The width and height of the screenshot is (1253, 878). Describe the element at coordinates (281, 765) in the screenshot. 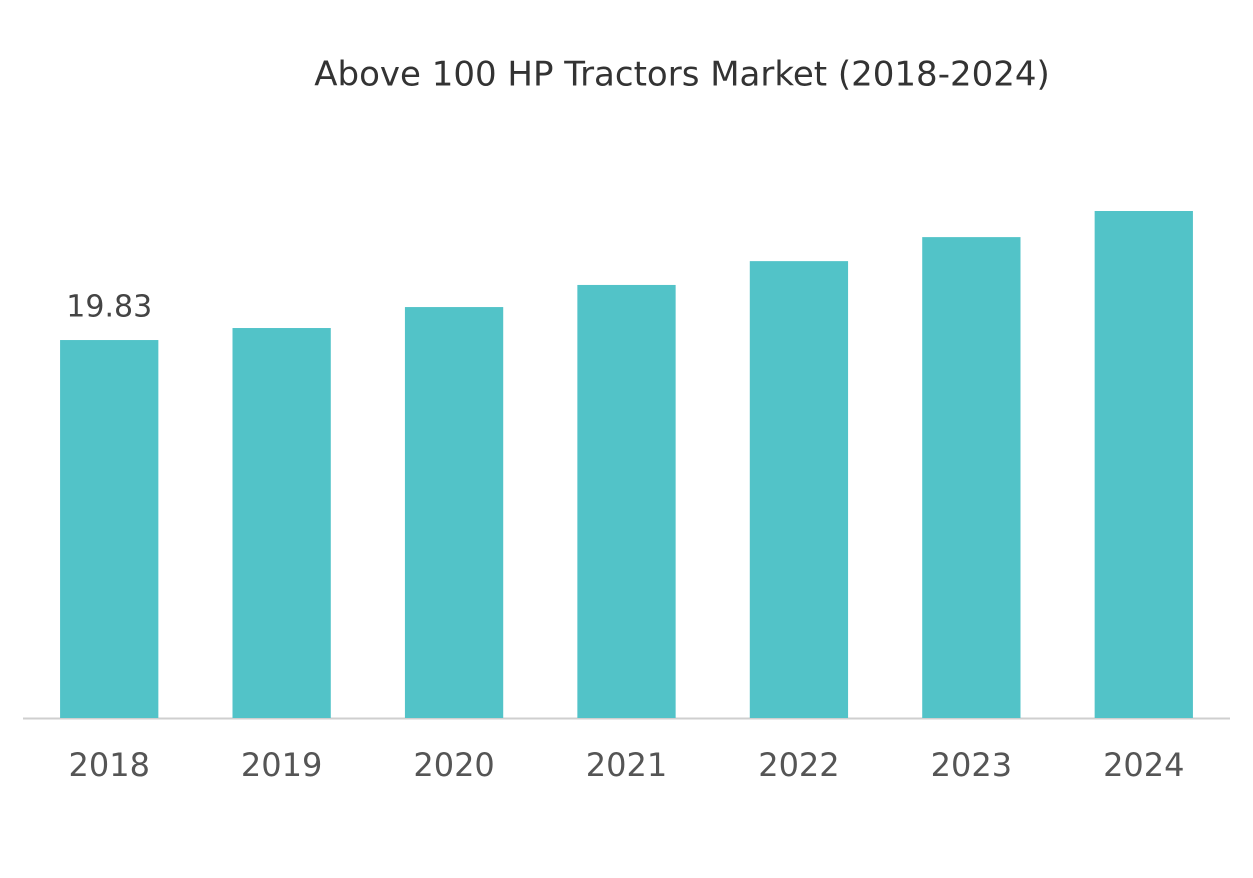

I see `x-tick-label: 2019` at that location.